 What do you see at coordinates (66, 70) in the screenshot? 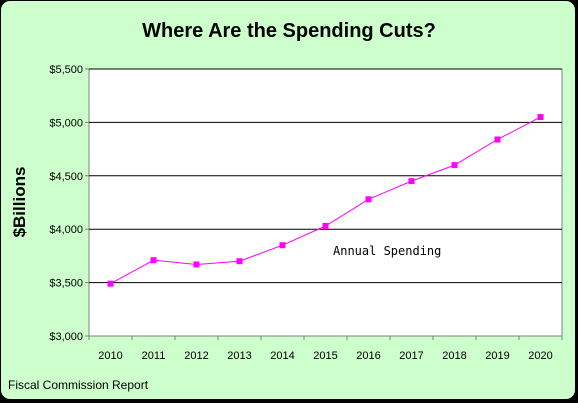
I see `y-tick-label: $5,500` at bounding box center [66, 70].